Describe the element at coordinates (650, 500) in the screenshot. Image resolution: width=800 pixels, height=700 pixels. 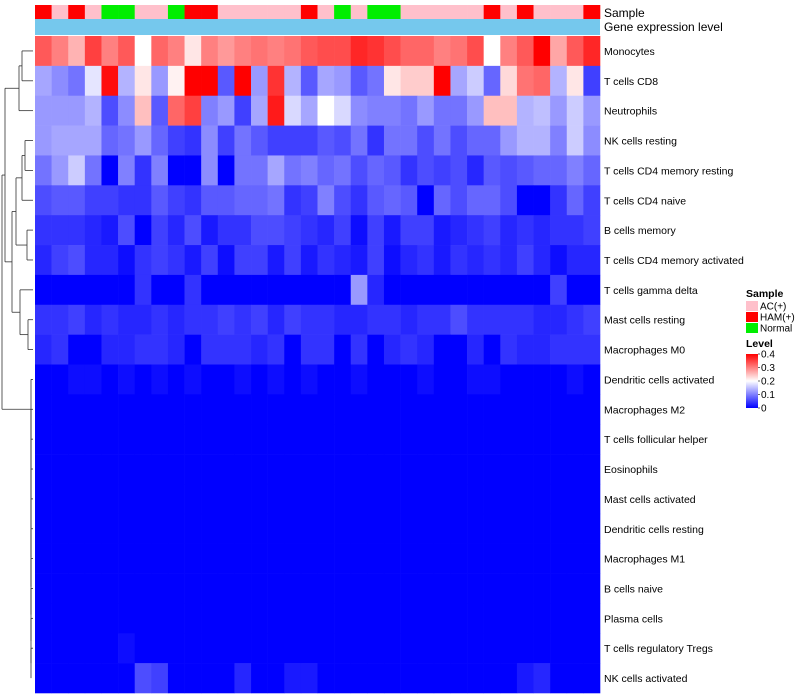
I see `row-label: Mast cells activated` at that location.